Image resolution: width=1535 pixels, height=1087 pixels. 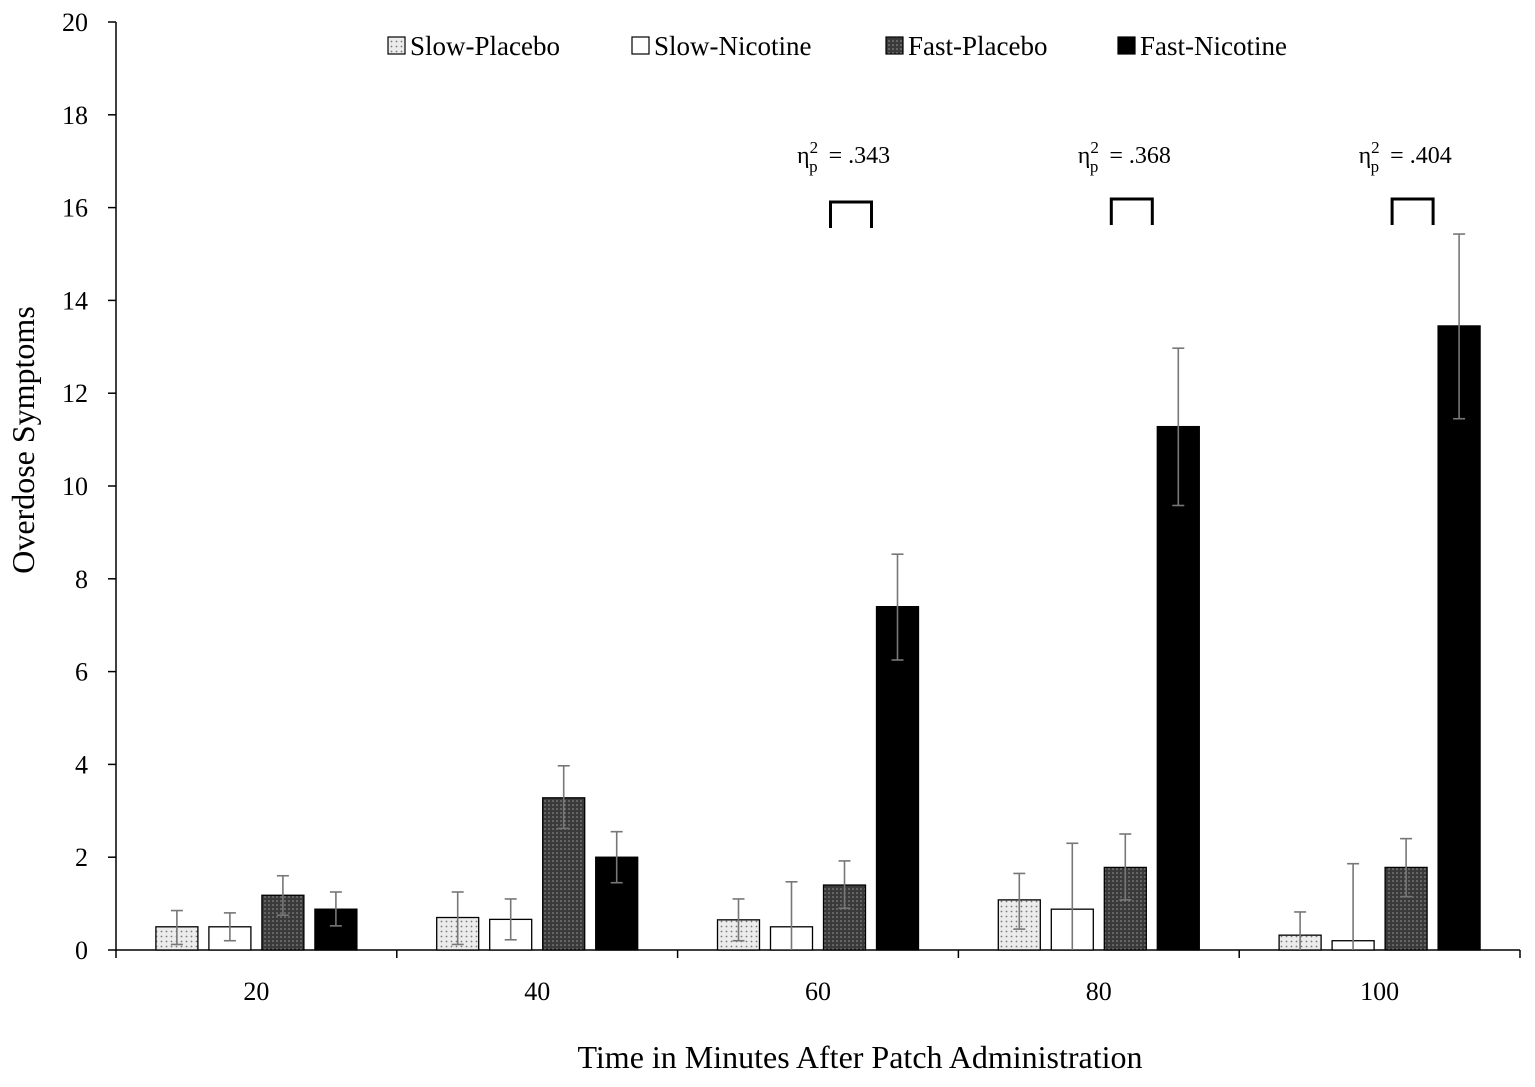 What do you see at coordinates (81, 857) in the screenshot?
I see `y-tick-label: 2` at bounding box center [81, 857].